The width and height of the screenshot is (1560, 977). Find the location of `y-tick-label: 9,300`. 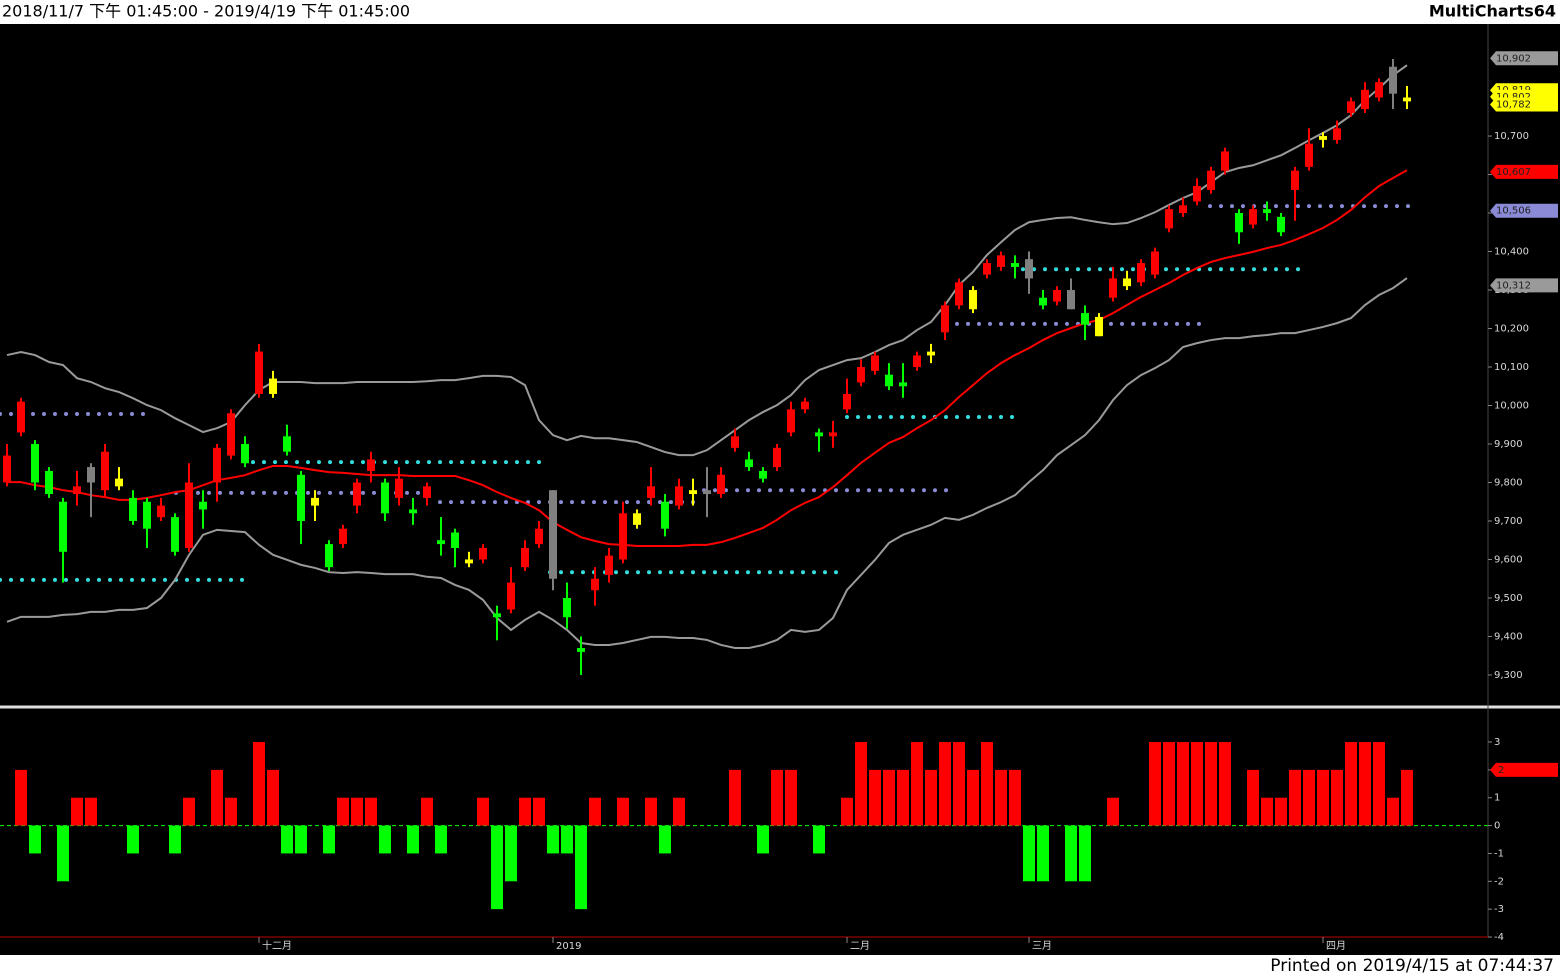

y-tick-label: 9,300 is located at coordinates (1508, 675).